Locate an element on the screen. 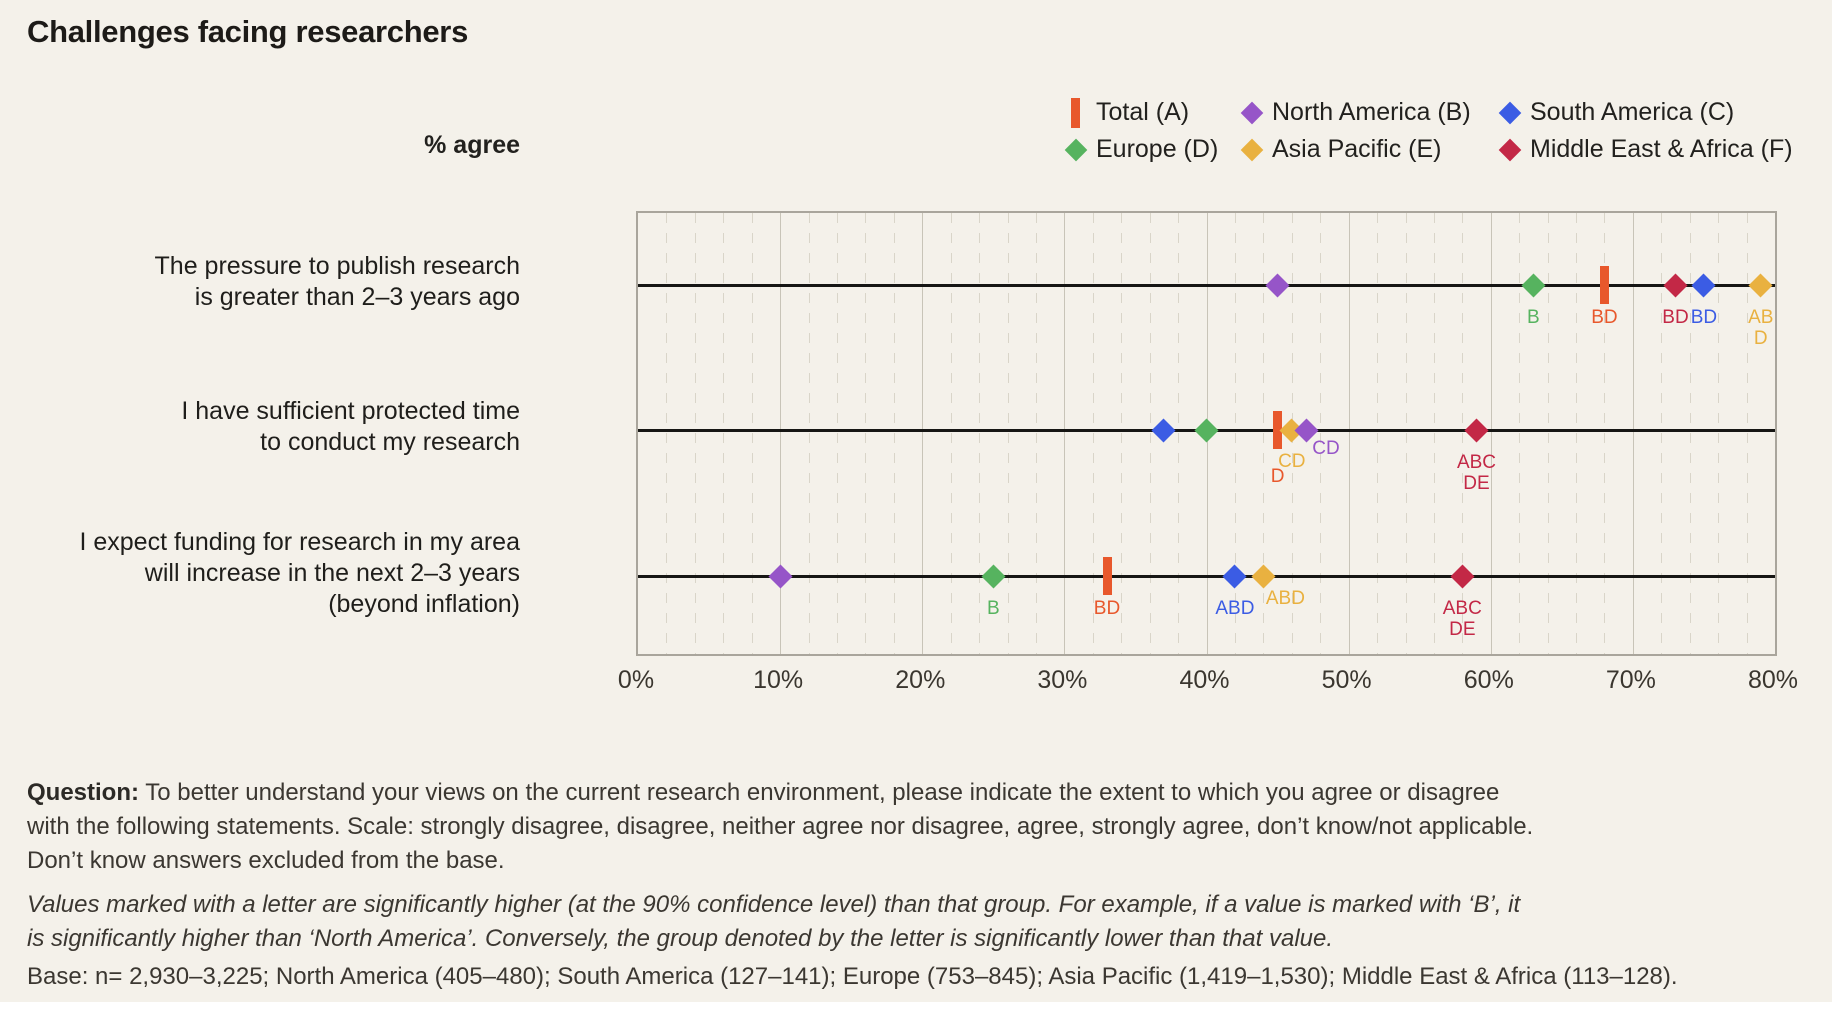  legend-item-middle_east_africa: Middle East & Africa (F) is located at coordinates (1645, 149).